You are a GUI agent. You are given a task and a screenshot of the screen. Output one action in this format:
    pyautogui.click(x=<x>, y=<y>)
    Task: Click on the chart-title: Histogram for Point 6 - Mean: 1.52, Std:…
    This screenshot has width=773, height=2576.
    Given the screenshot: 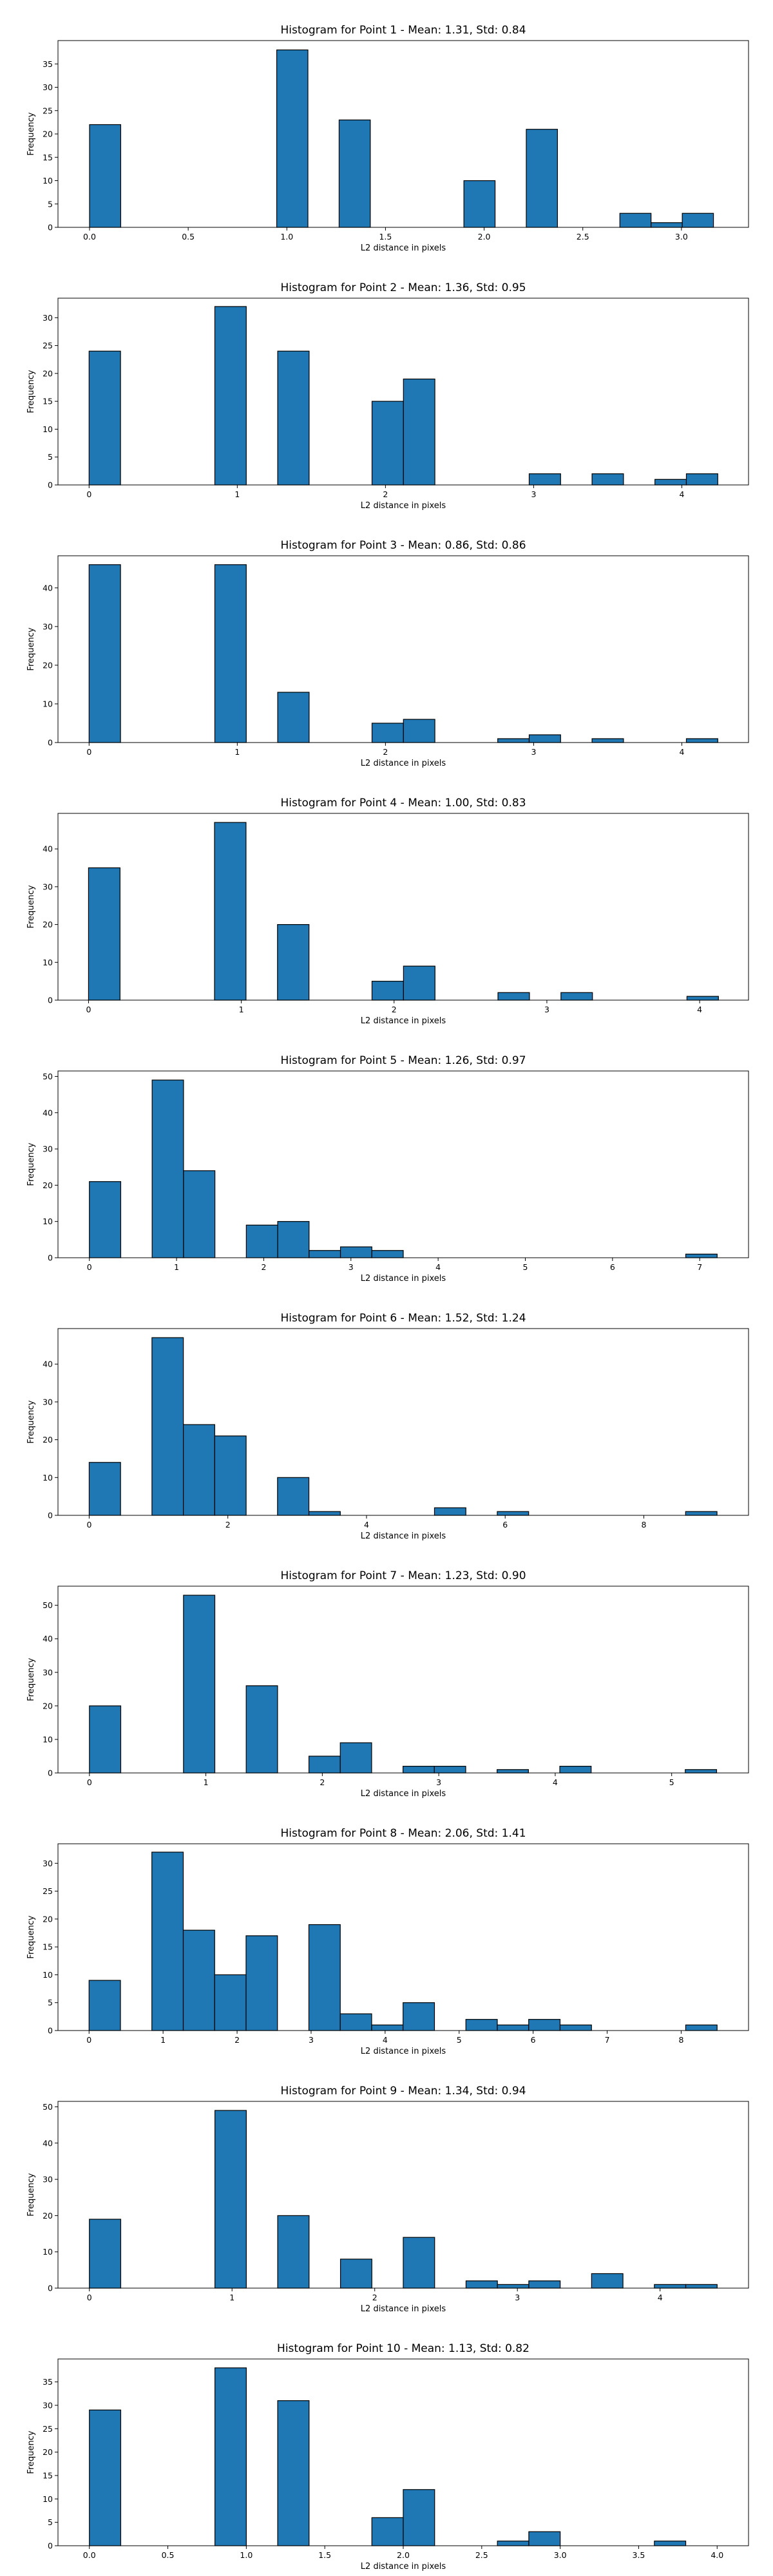 What is the action you would take?
    pyautogui.click(x=403, y=1319)
    